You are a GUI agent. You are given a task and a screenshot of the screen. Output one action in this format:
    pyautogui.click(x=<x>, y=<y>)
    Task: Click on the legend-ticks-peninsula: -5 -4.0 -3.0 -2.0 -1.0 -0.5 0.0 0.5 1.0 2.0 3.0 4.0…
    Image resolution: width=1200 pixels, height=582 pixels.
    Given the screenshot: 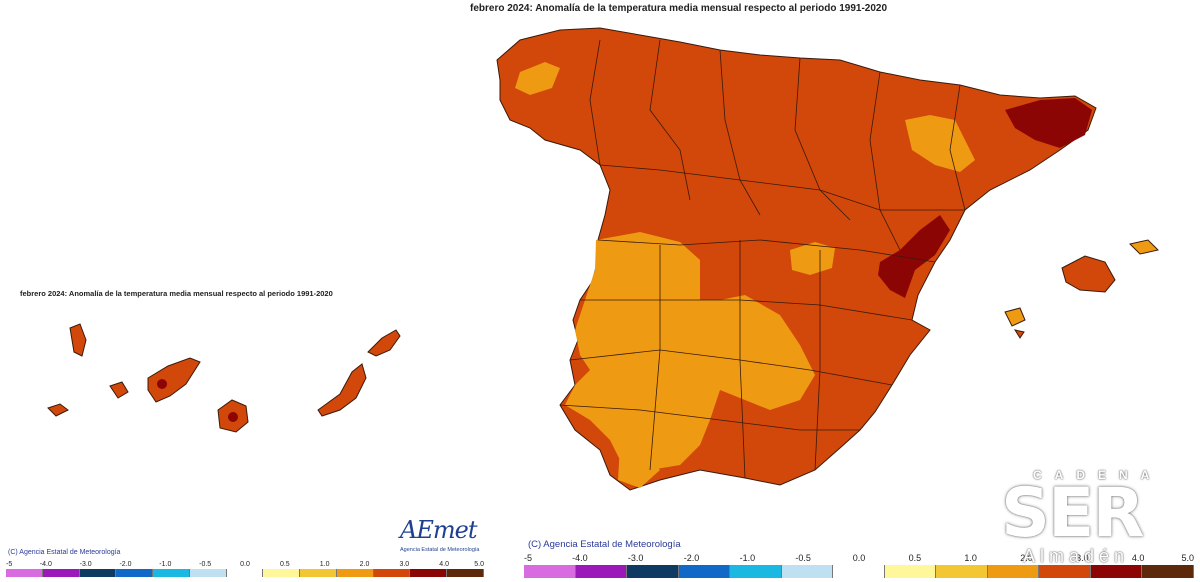 What is the action you would take?
    pyautogui.click(x=859, y=558)
    